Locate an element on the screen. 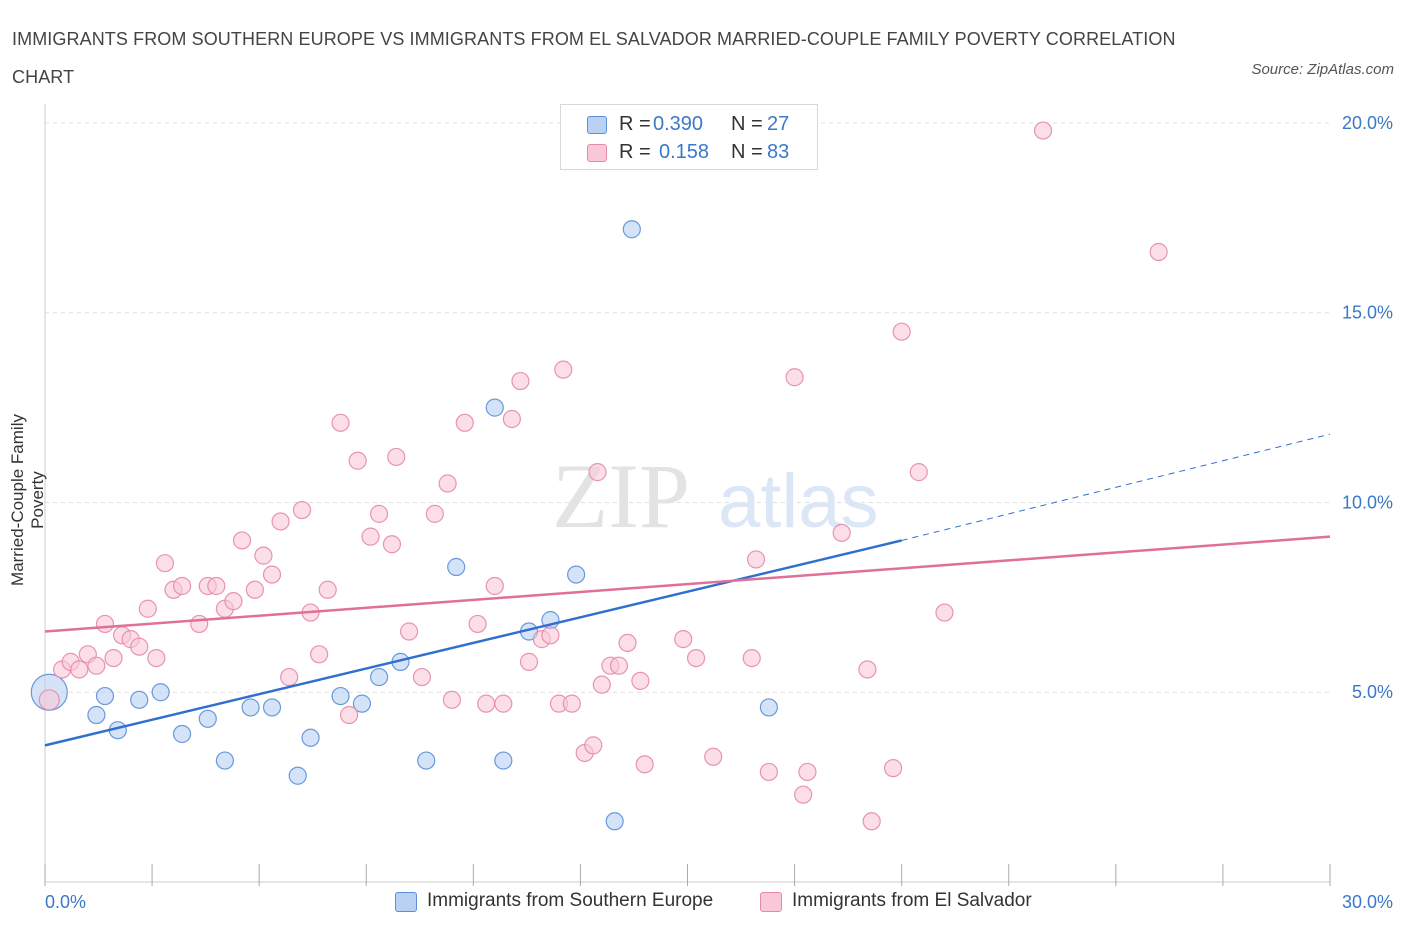  bottom-legend-label-el-salvador: Immigrants from El Salvador is located at coordinates (912, 900).